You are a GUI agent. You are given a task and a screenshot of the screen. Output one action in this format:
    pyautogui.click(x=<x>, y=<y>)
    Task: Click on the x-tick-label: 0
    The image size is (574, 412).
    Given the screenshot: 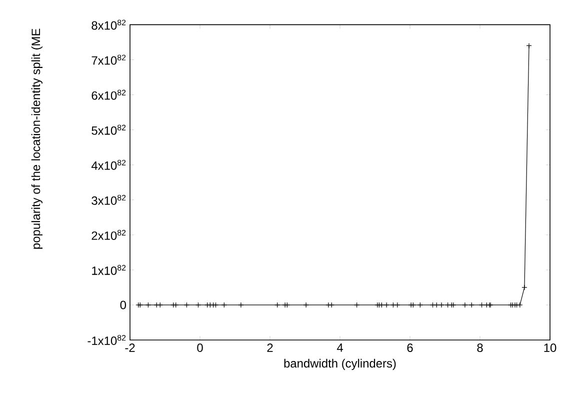 What is the action you would take?
    pyautogui.click(x=200, y=348)
    